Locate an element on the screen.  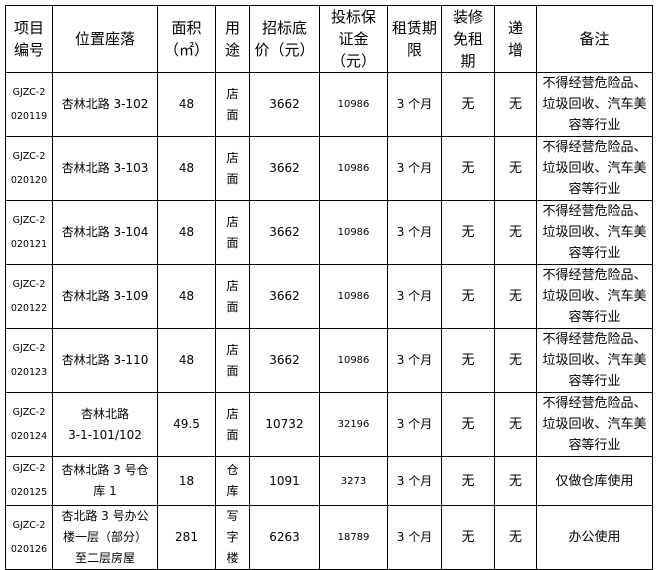
header-use: 用 途 is located at coordinates (232, 39).